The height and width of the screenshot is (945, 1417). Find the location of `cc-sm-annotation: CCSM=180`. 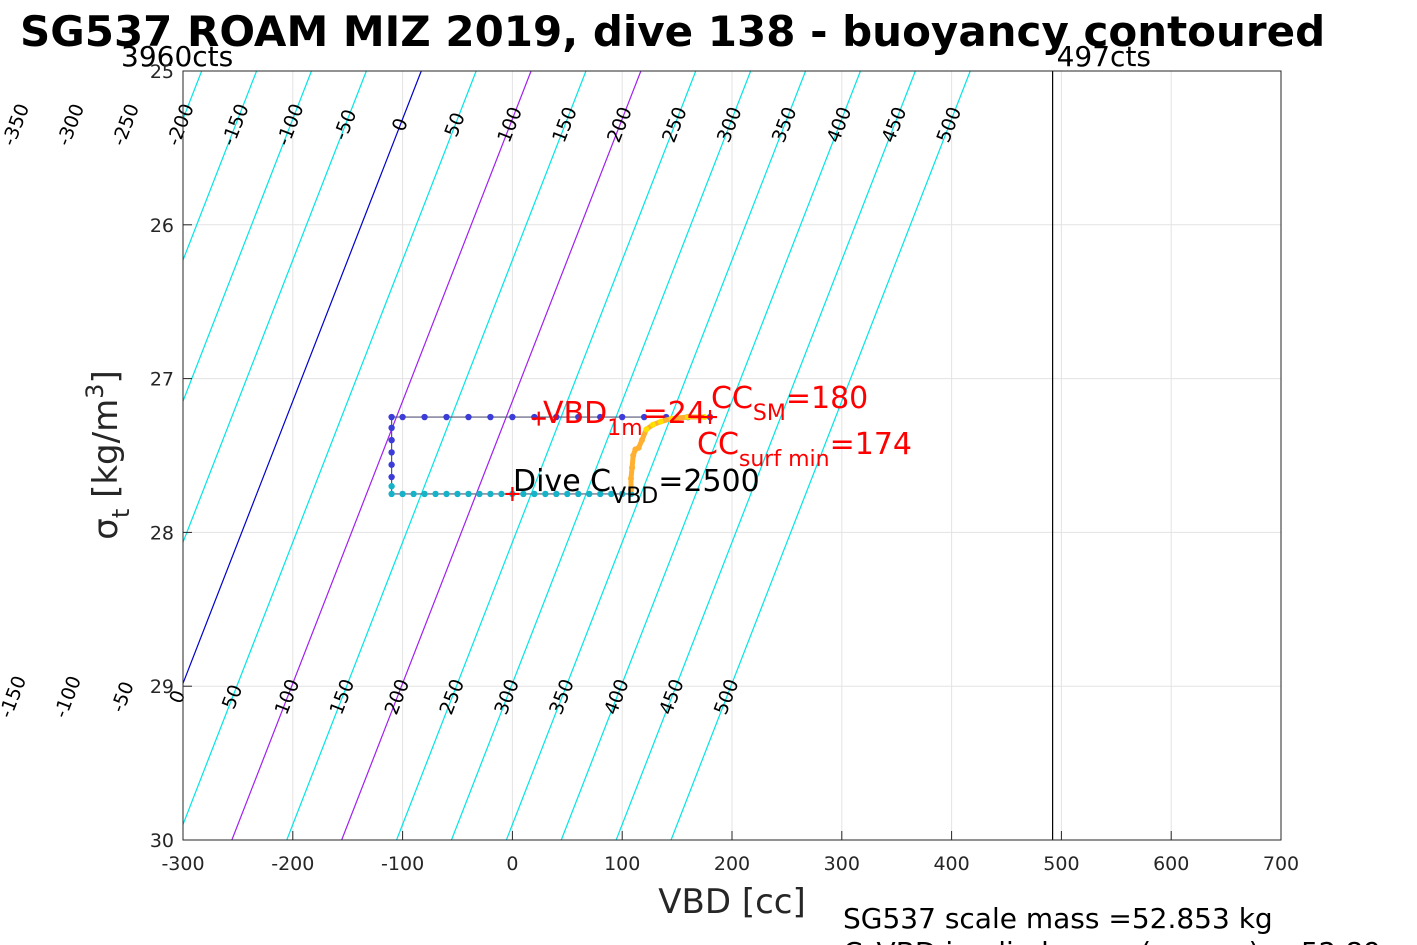

cc-sm-annotation: CCSM=180 is located at coordinates (789, 403).